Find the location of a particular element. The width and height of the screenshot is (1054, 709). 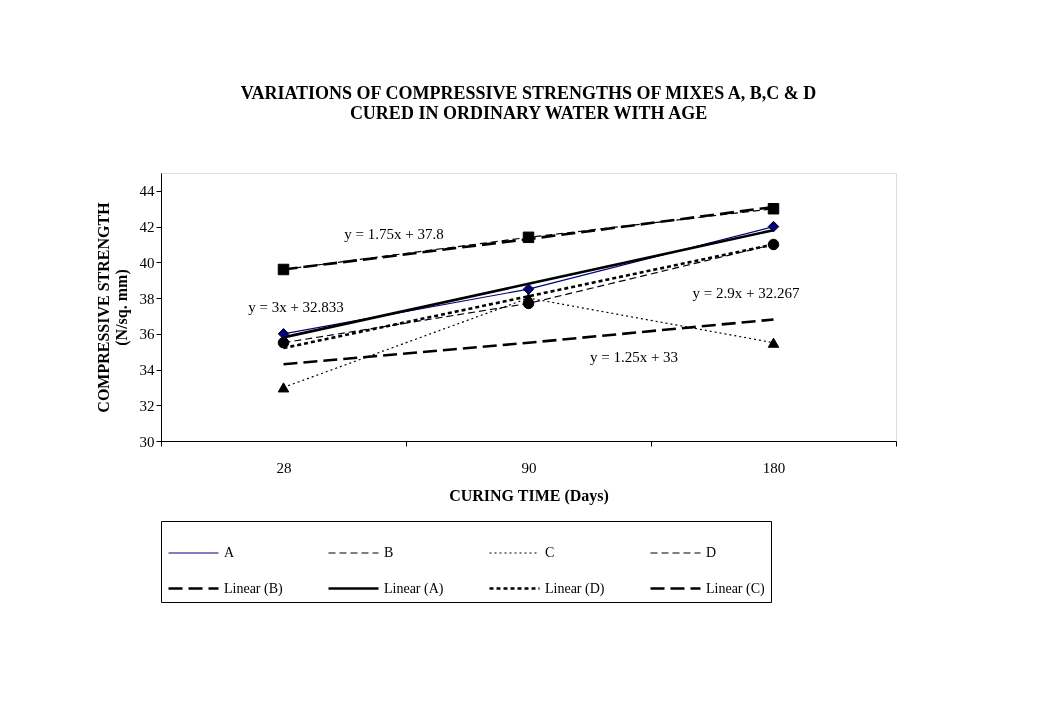

x-tick-label: 180 is located at coordinates (774, 467).